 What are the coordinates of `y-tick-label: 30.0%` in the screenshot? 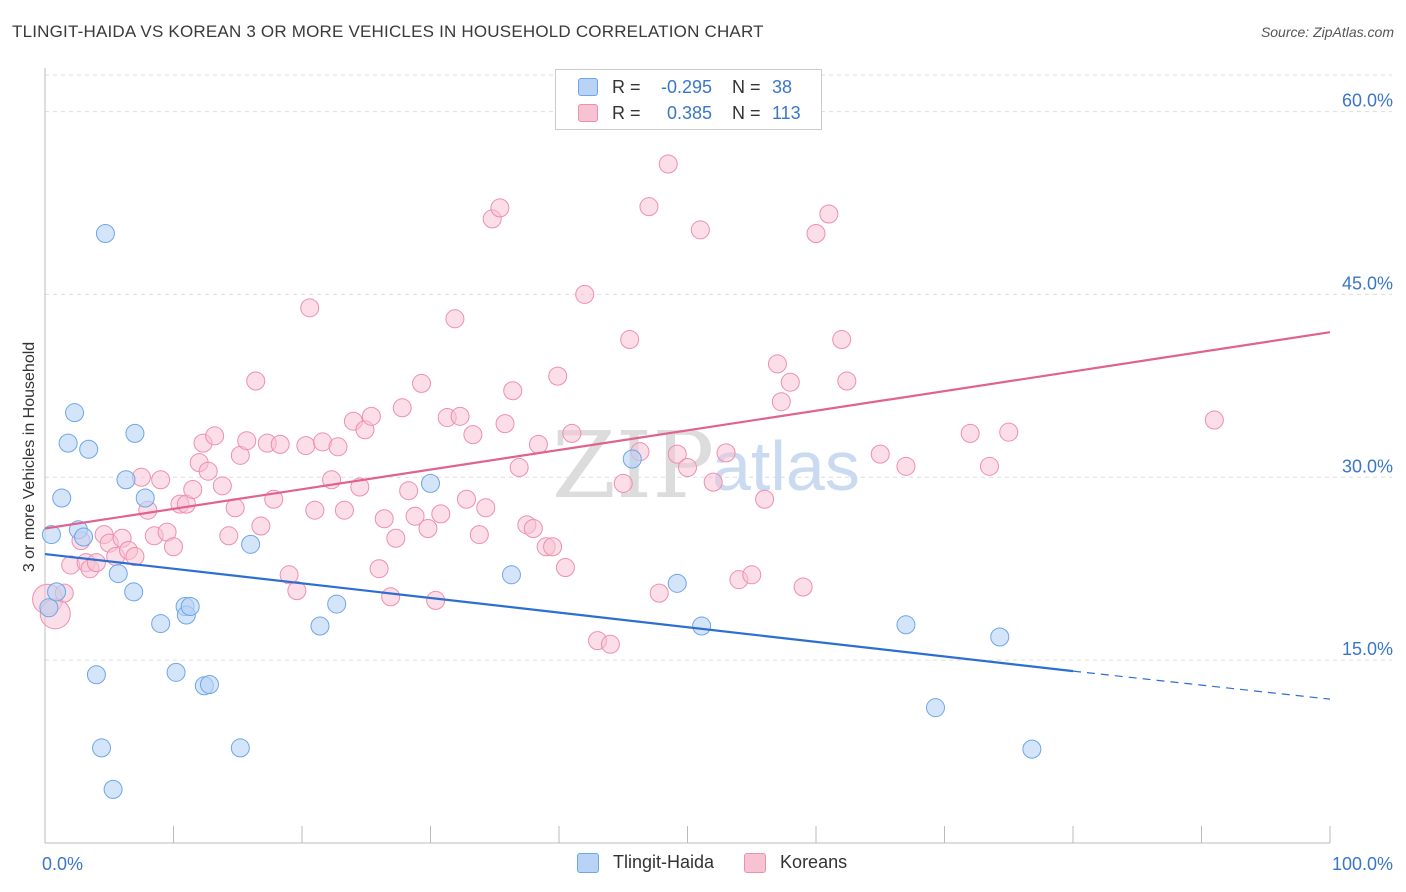 It's located at (1367, 466).